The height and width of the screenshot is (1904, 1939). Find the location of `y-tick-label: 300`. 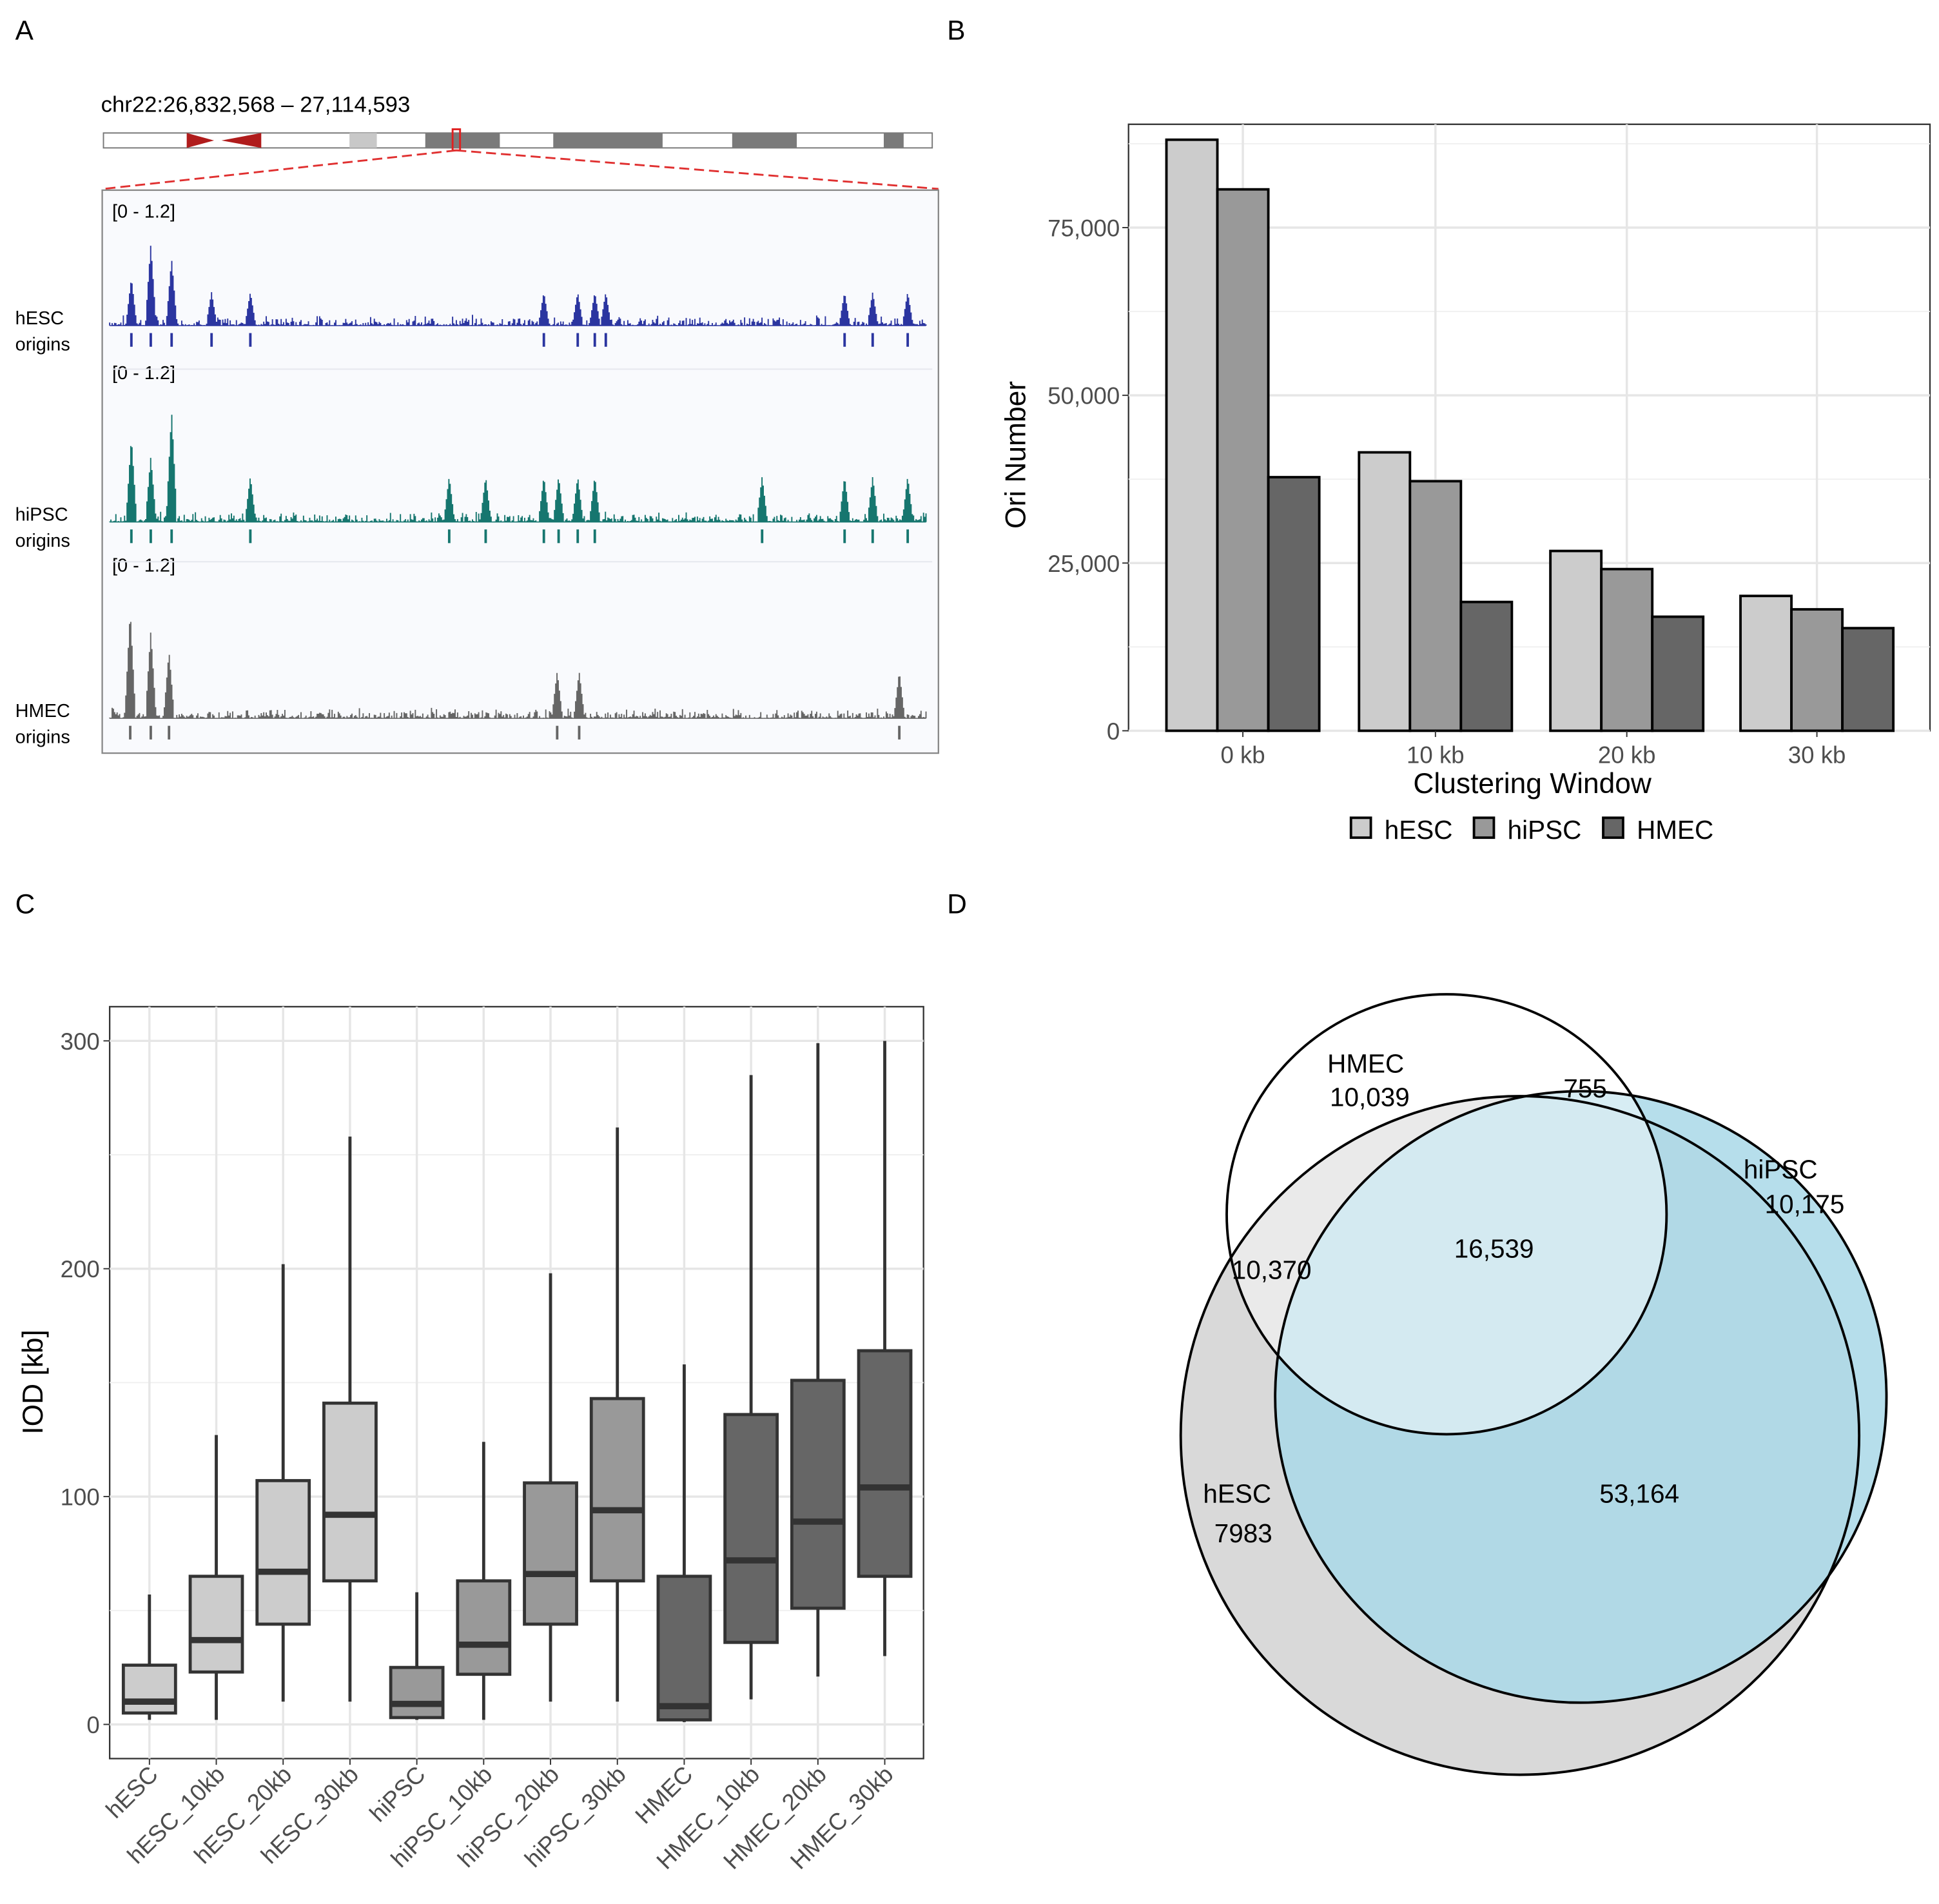

y-tick-label: 300 is located at coordinates (80, 1041).